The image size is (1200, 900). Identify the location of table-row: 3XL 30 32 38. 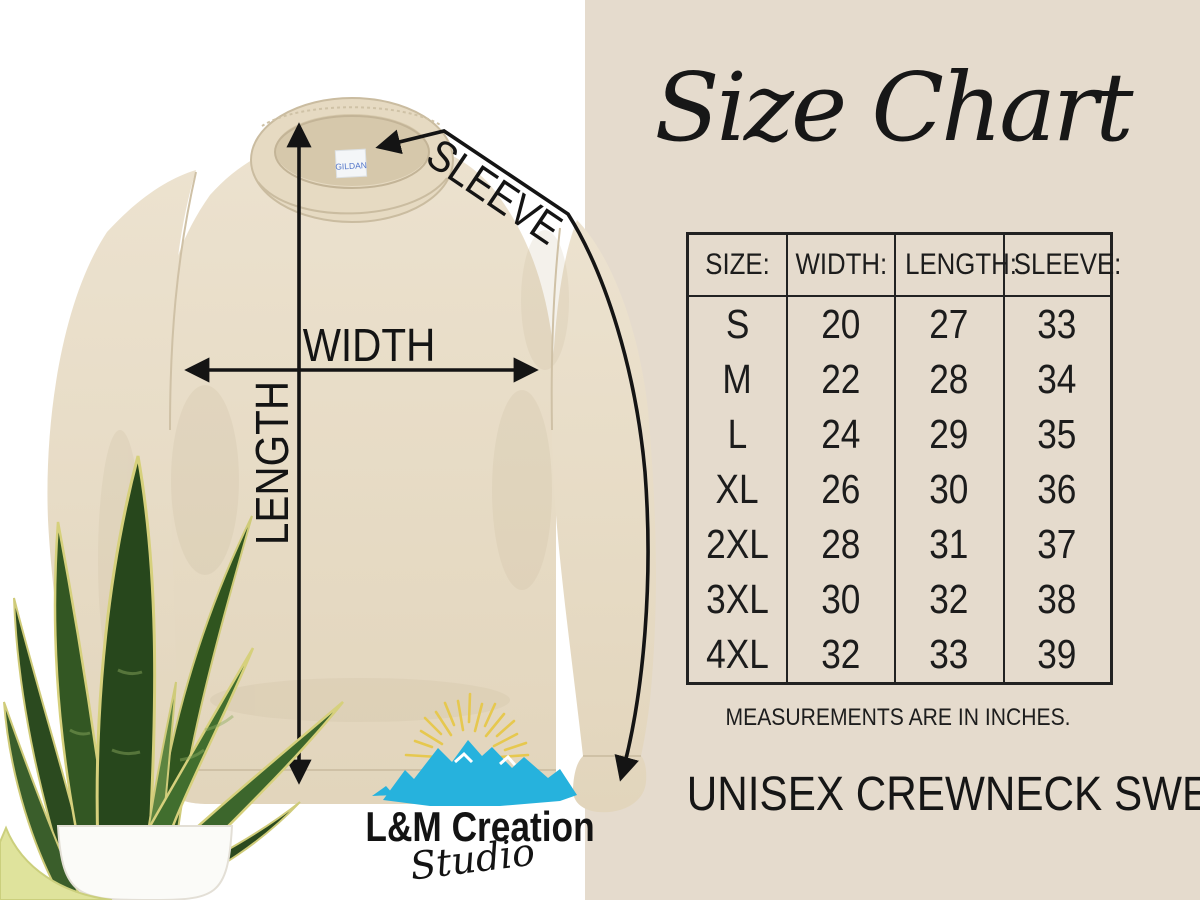
(899, 599).